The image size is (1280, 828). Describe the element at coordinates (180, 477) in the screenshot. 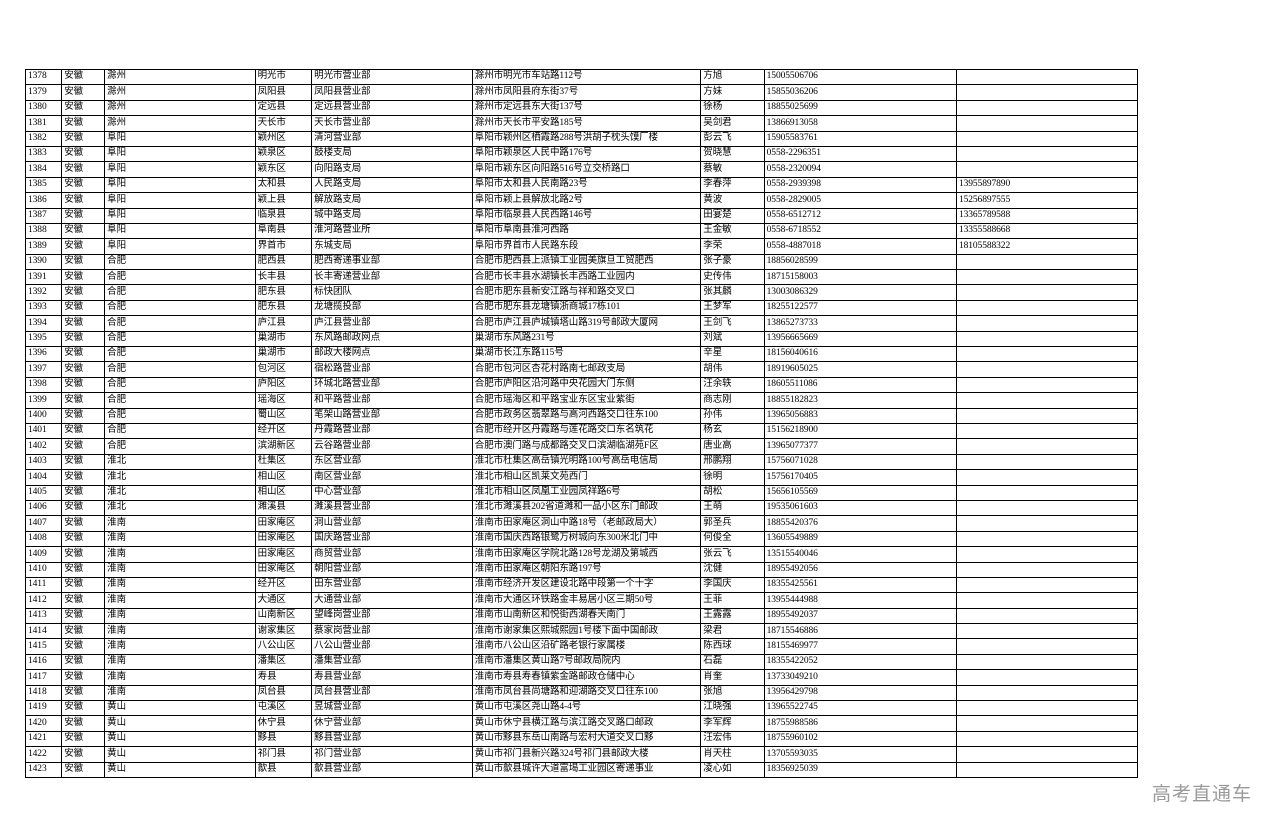

I see `cell-city: 淮北` at that location.